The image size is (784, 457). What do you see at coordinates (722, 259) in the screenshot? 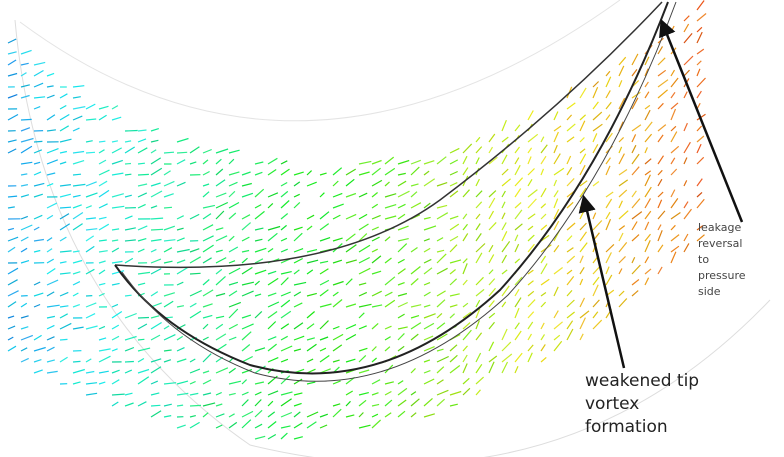
I see `annotation: leakage reversal to pressure side` at bounding box center [722, 259].